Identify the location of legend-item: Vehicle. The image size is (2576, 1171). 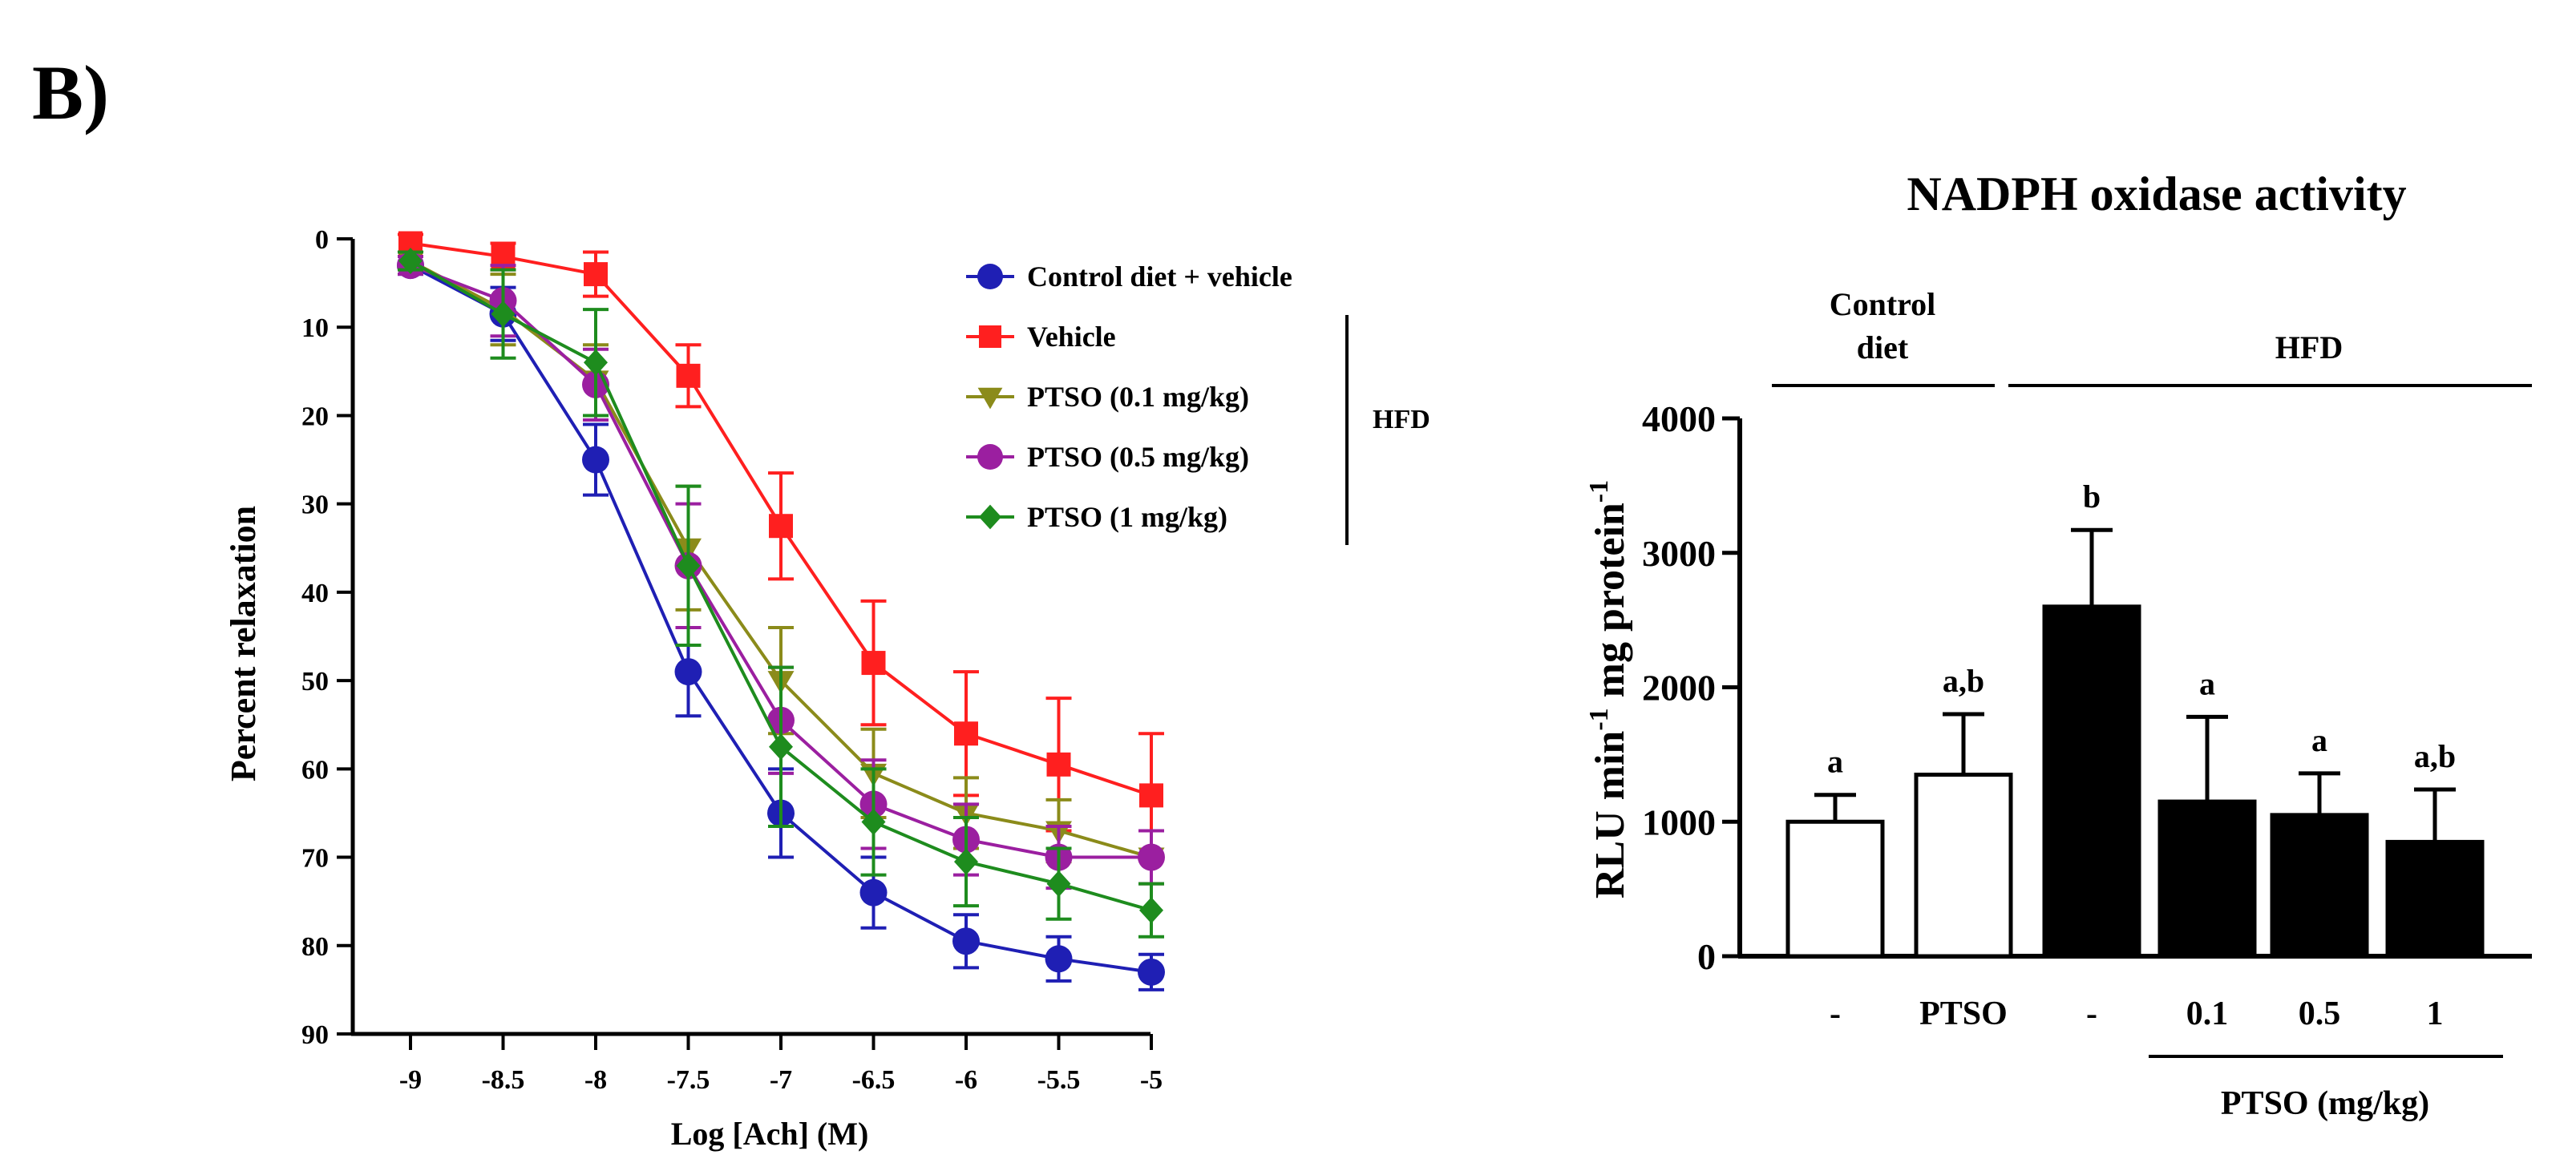
(1041, 337).